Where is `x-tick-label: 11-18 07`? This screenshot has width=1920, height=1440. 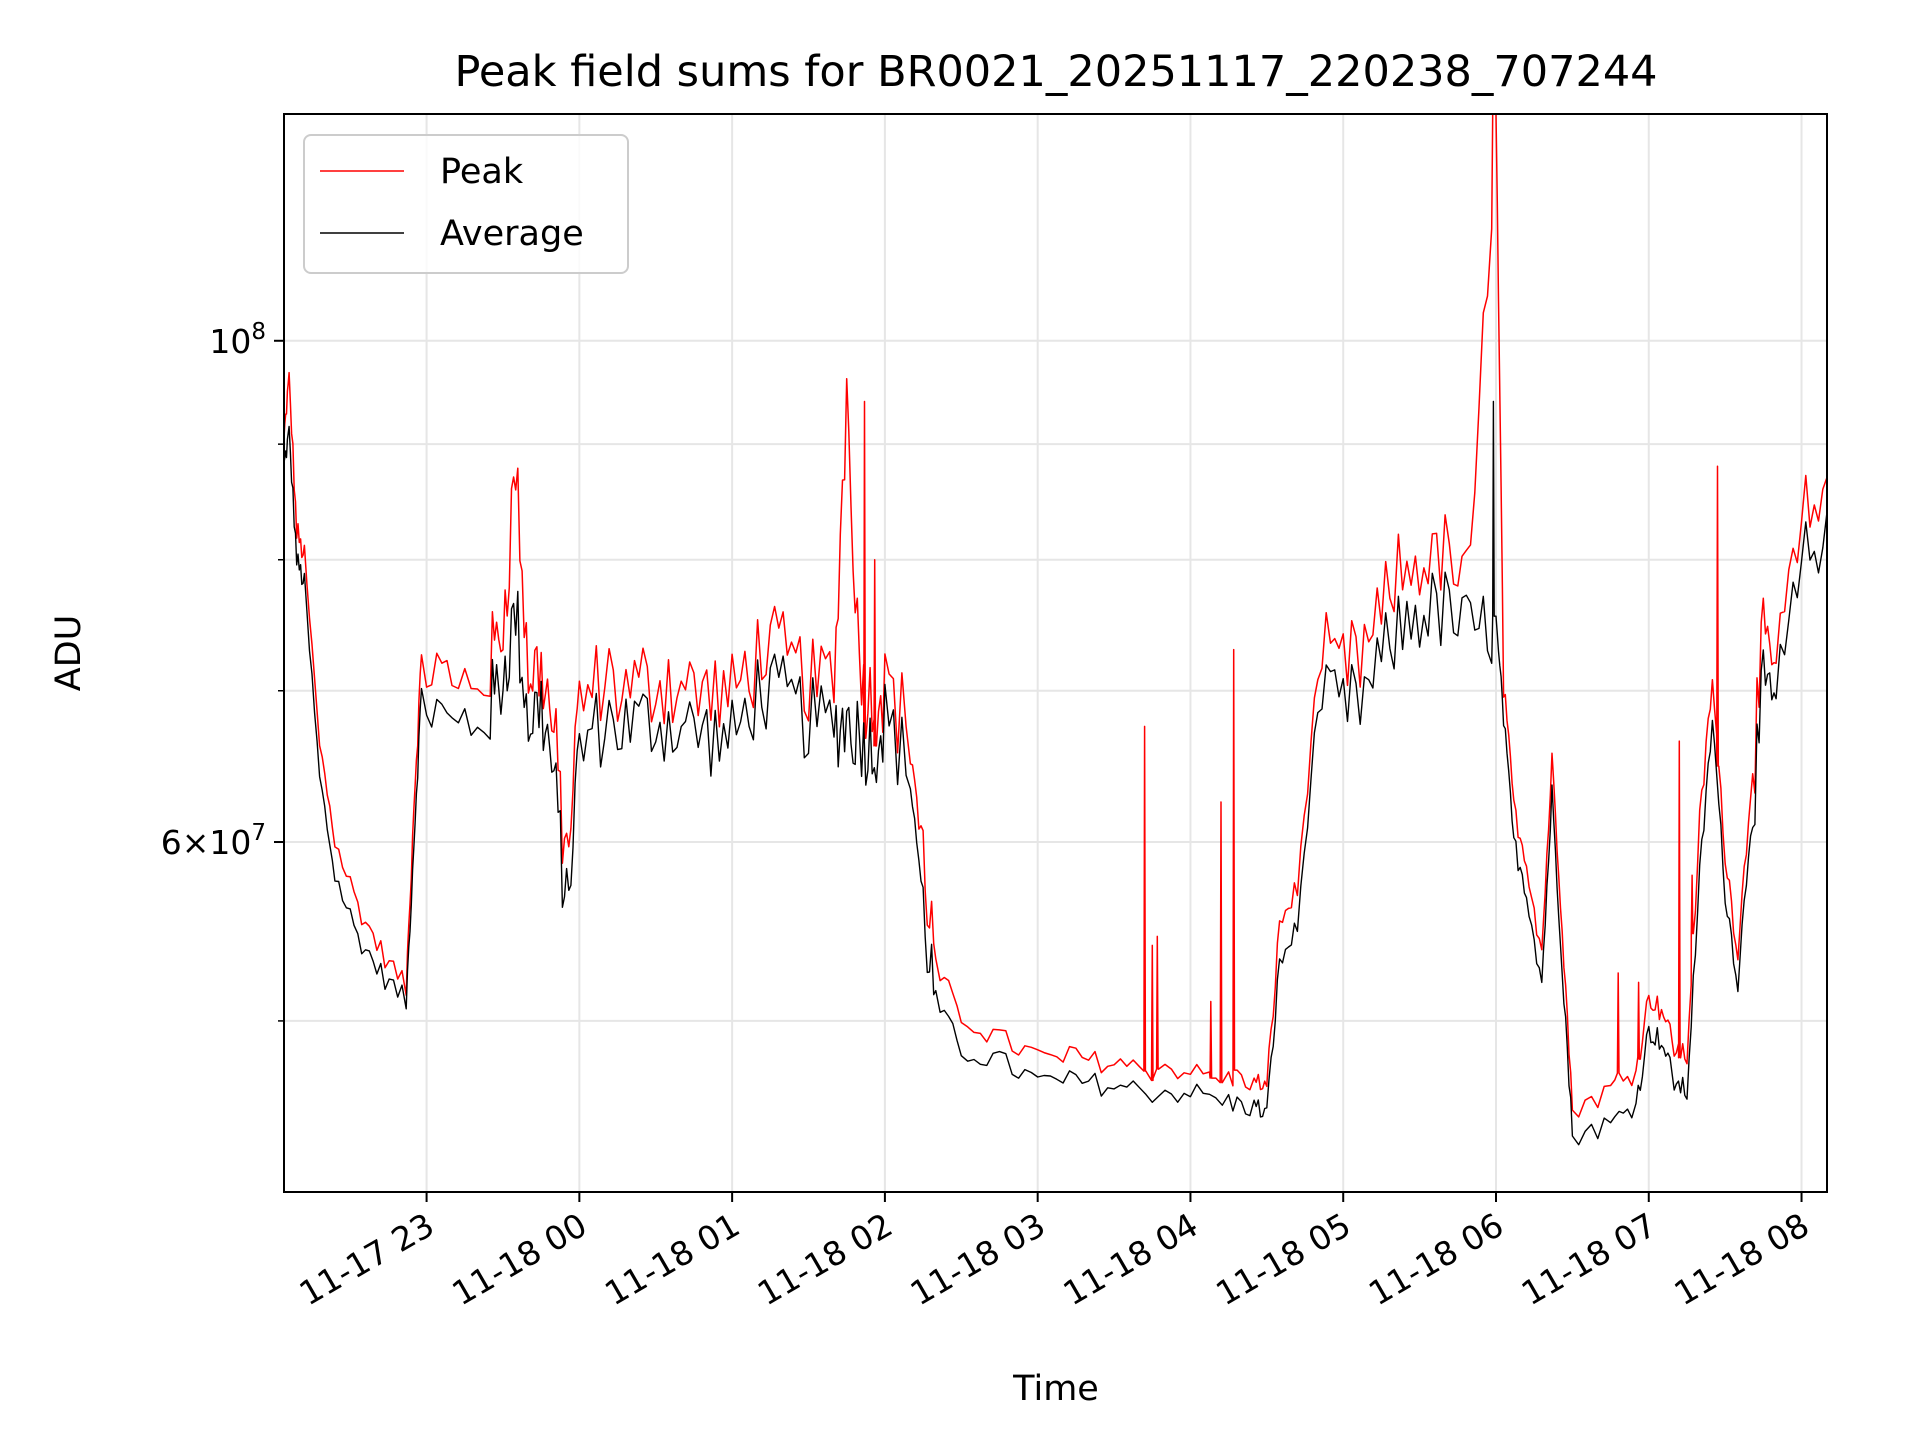
x-tick-label: 11-18 07 is located at coordinates (1589, 1259).